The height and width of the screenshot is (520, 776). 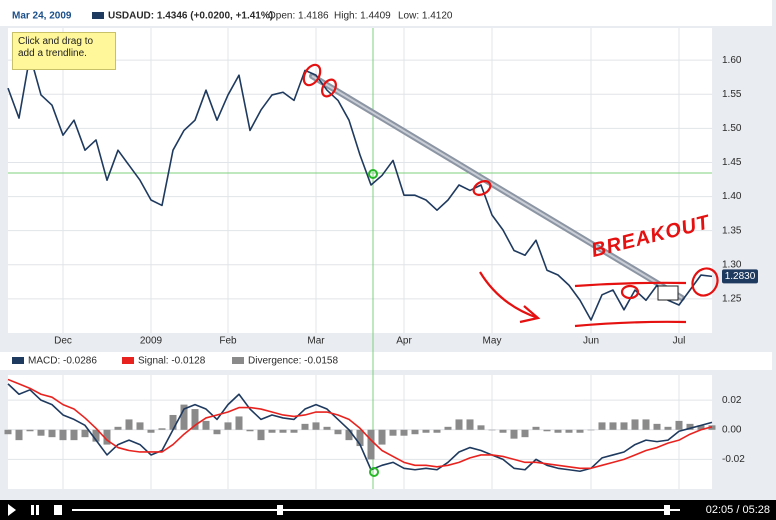 I want to click on y-tick-label: 1.35, so click(x=732, y=230).